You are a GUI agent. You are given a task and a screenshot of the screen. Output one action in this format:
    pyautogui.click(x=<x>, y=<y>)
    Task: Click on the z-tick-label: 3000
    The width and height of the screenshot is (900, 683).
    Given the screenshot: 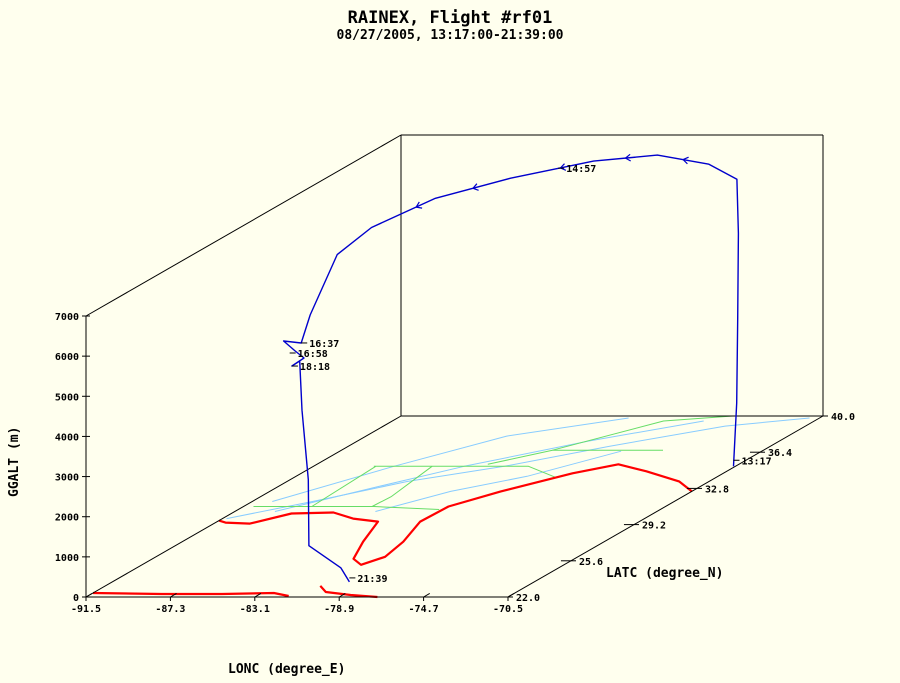 What is the action you would take?
    pyautogui.click(x=67, y=478)
    